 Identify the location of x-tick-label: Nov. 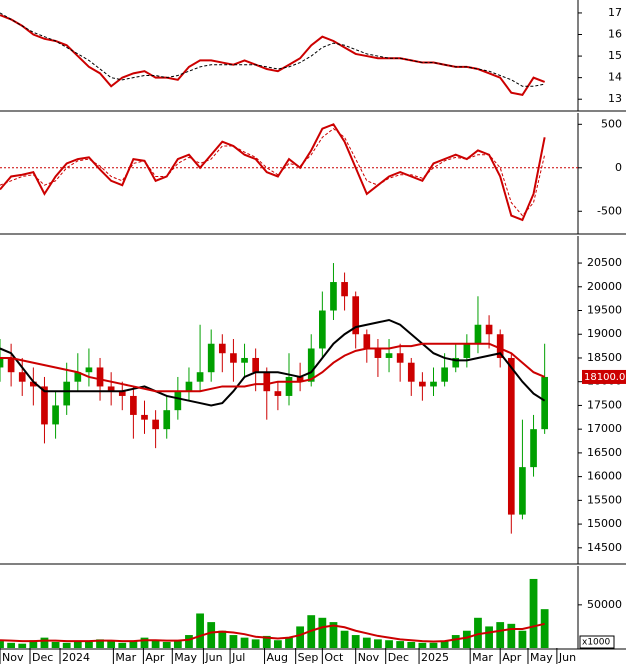
(13, 657).